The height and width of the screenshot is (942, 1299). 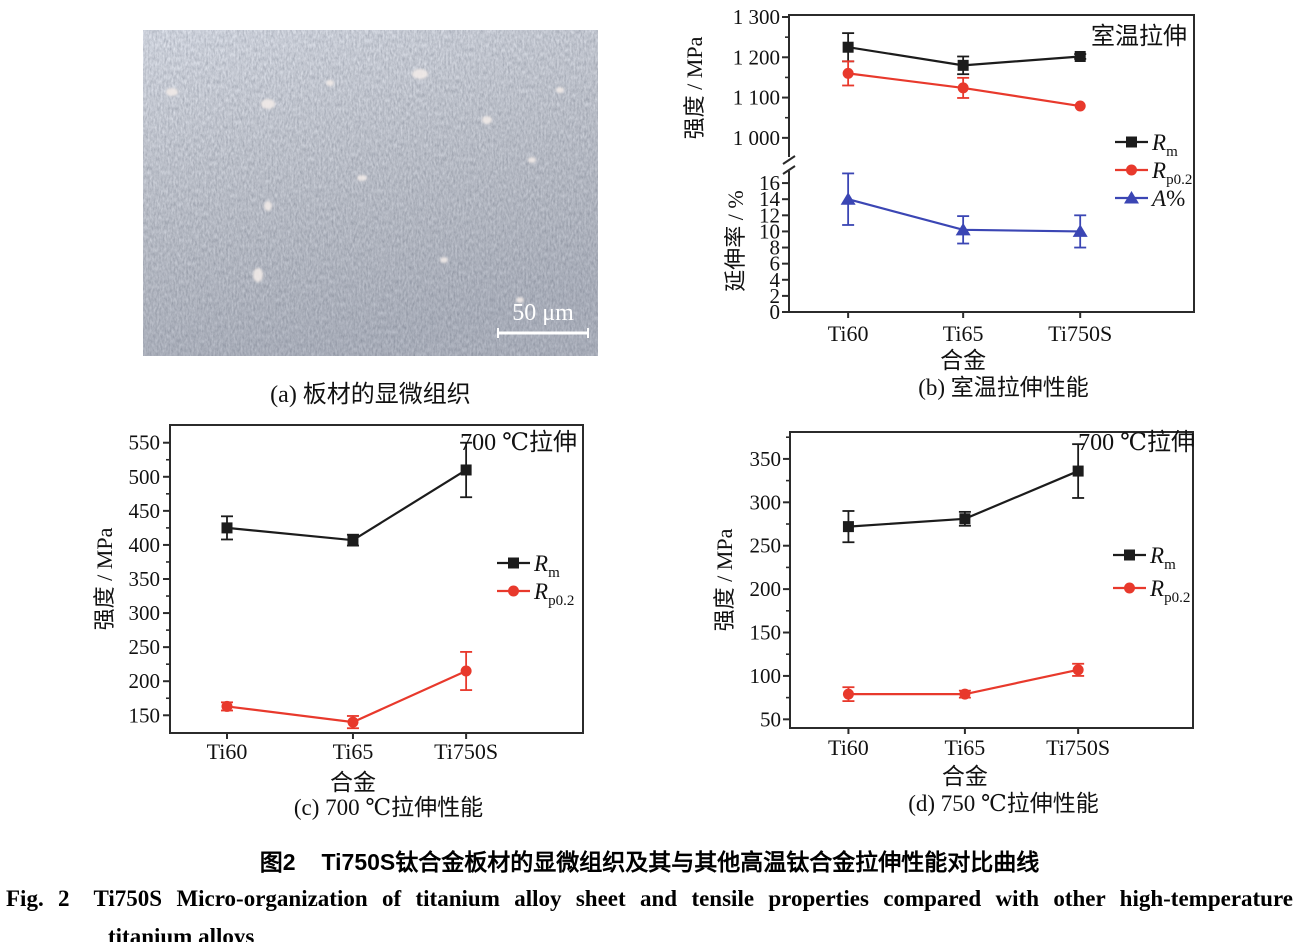 I want to click on y-tick-label: 100, so click(x=766, y=676).